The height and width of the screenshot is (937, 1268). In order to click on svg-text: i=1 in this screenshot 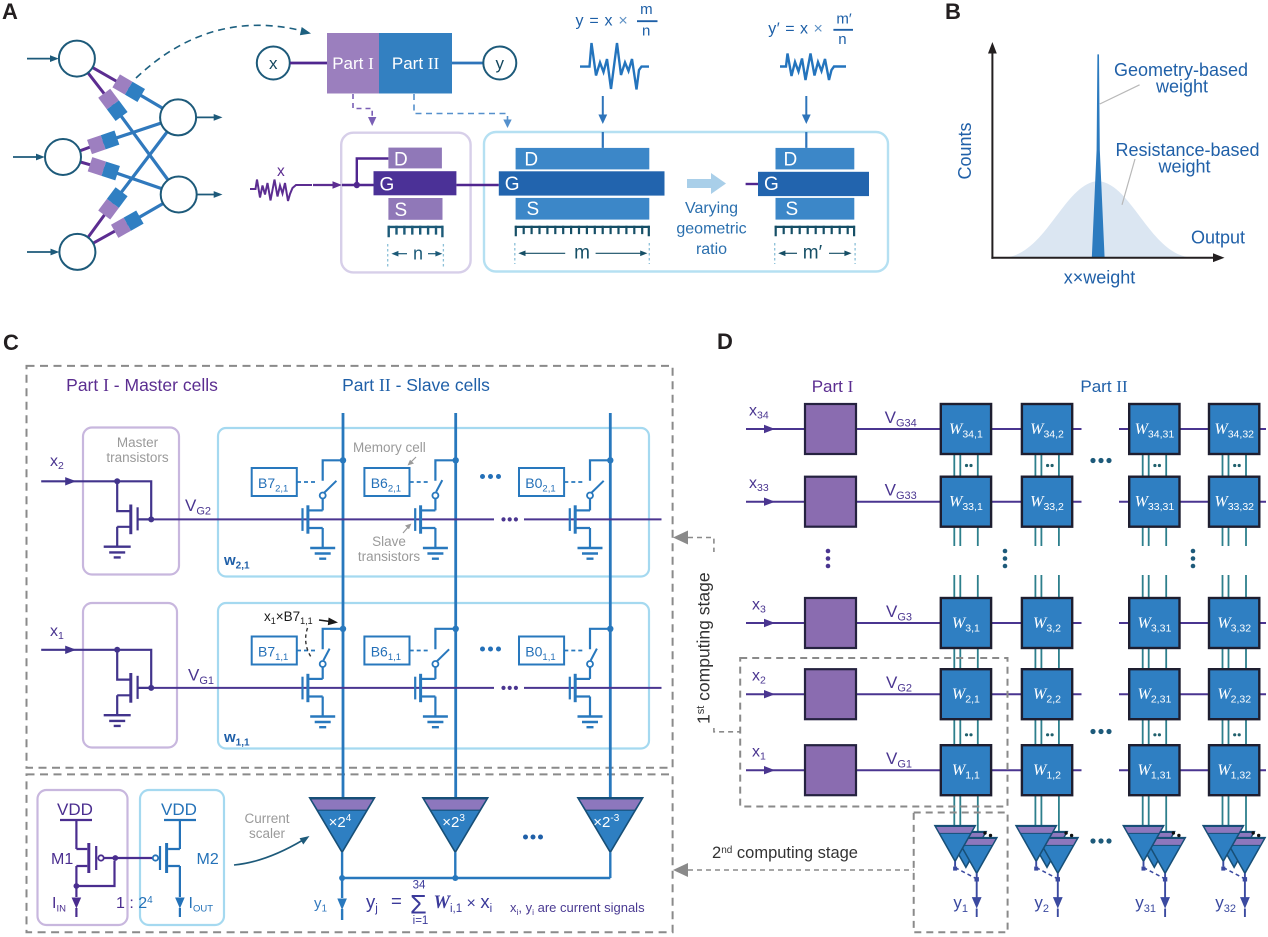, I will do `click(421, 921)`.